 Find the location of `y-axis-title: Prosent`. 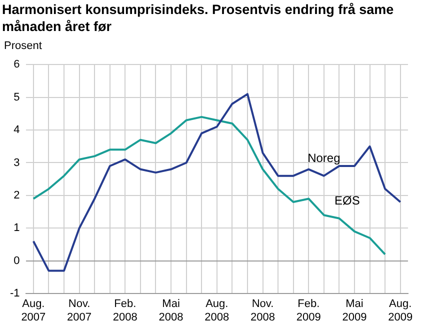

y-axis-title: Prosent is located at coordinates (23, 46).